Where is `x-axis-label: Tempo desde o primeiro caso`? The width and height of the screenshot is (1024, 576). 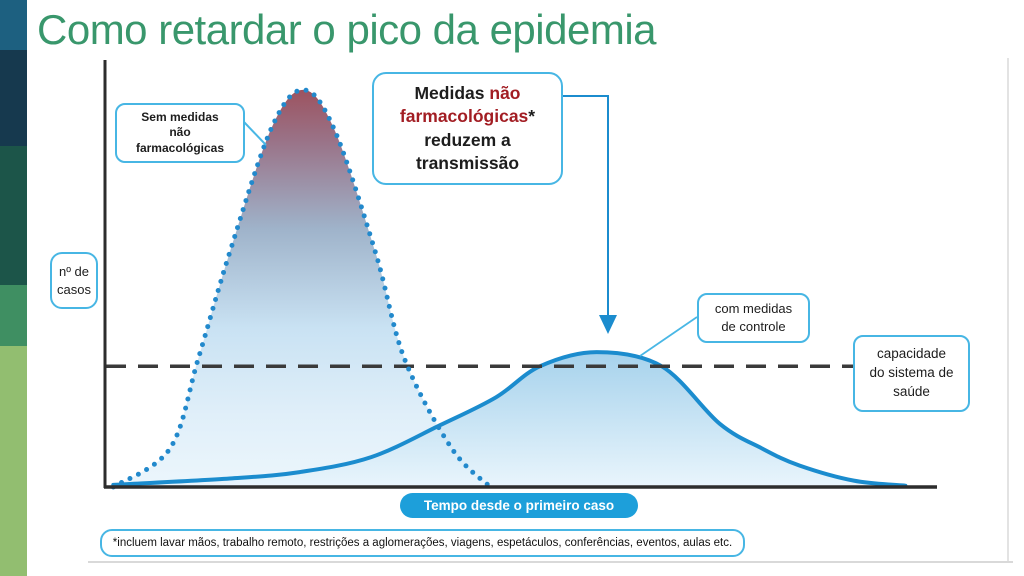 x-axis-label: Tempo desde o primeiro caso is located at coordinates (519, 505).